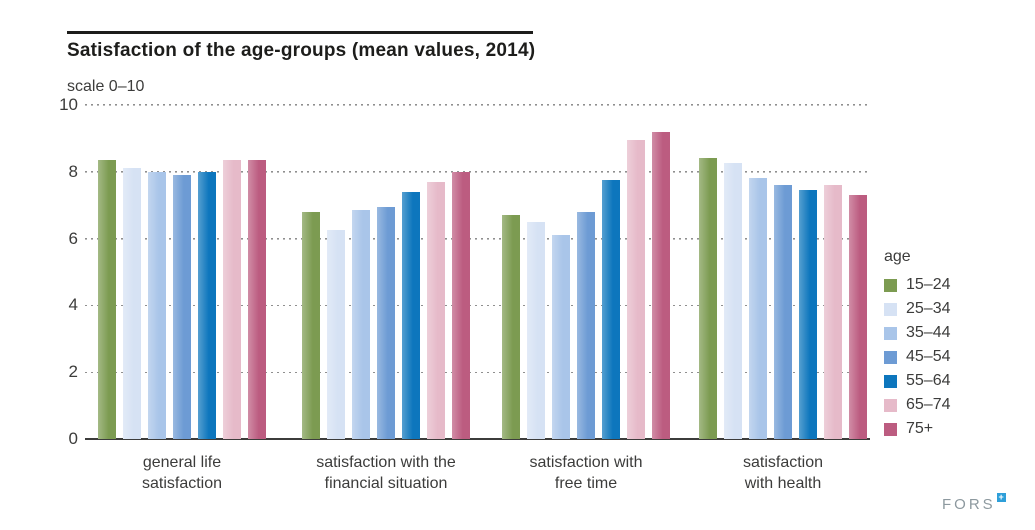 This screenshot has height=530, width=1035. I want to click on bar-65–74-3, so click(636, 289).